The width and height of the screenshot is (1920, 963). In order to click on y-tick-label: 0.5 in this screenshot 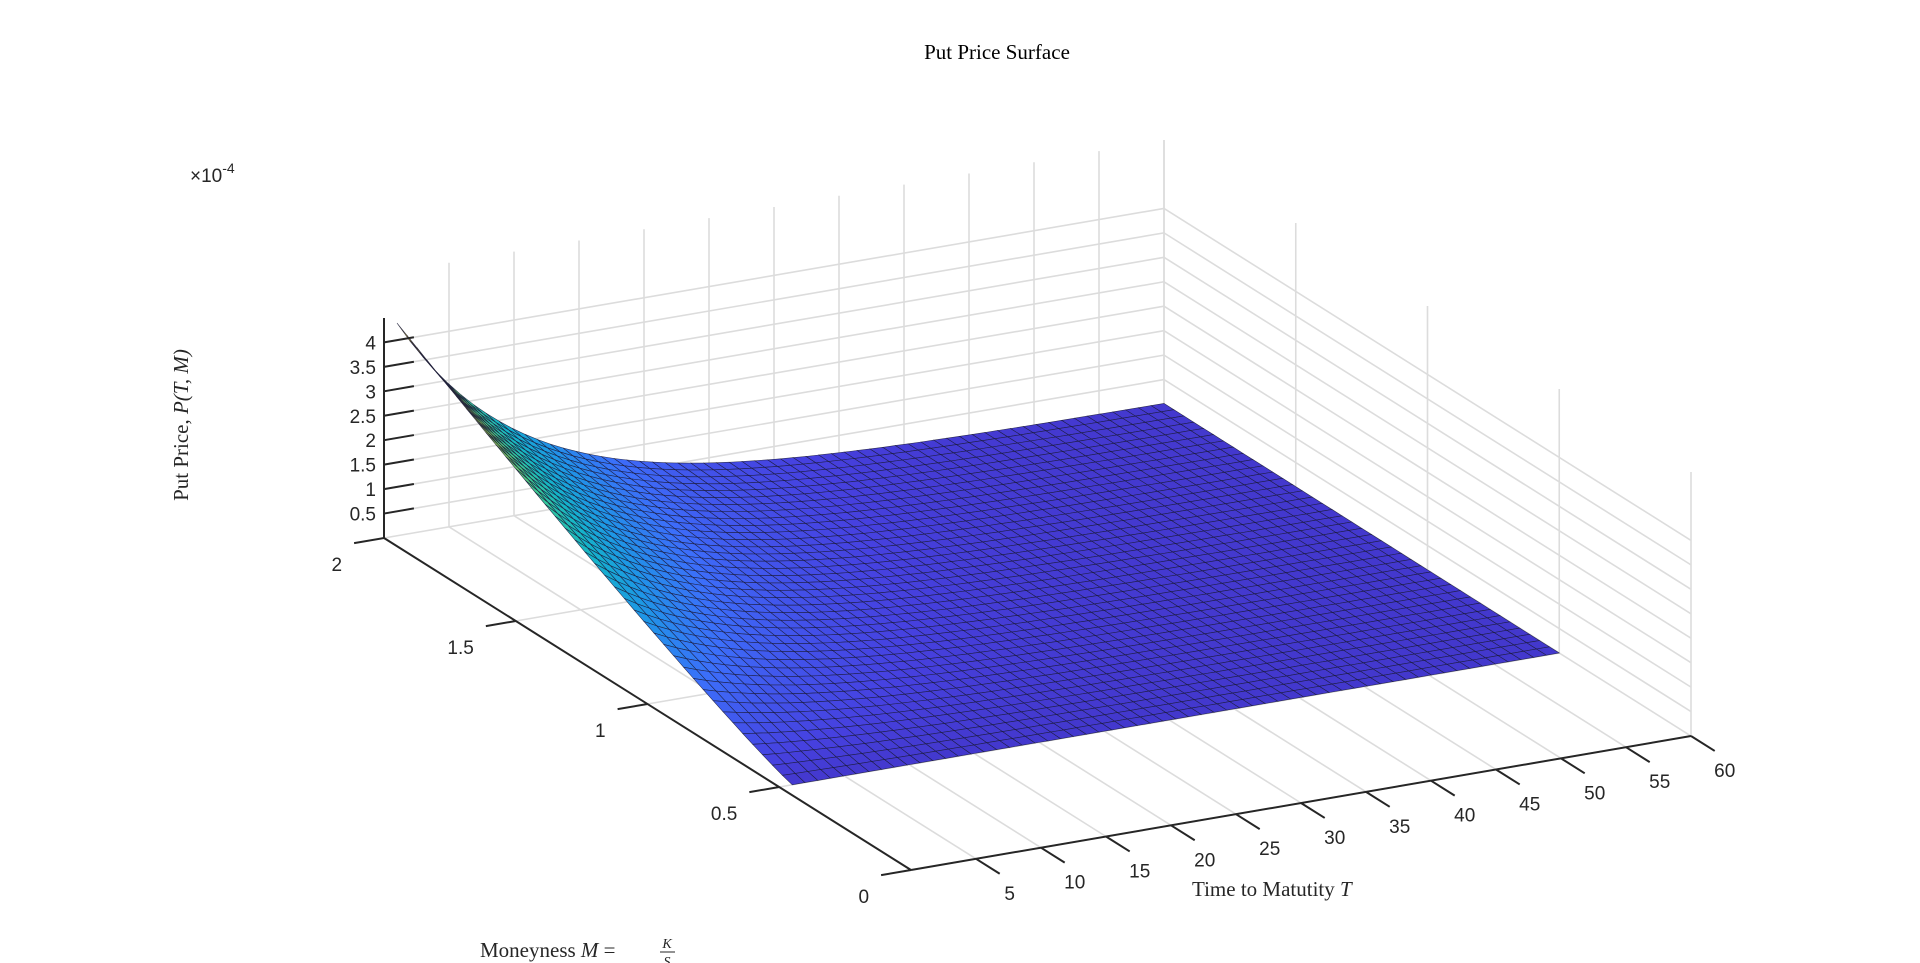, I will do `click(724, 814)`.